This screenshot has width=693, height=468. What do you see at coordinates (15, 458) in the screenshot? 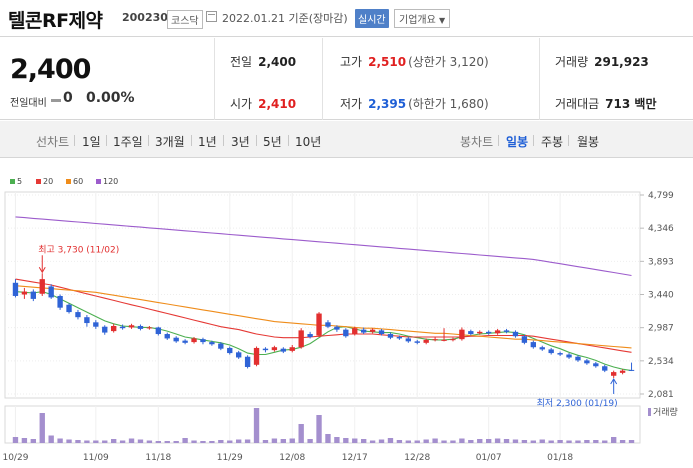
I see `x-tick-label: 10/29` at bounding box center [15, 458].